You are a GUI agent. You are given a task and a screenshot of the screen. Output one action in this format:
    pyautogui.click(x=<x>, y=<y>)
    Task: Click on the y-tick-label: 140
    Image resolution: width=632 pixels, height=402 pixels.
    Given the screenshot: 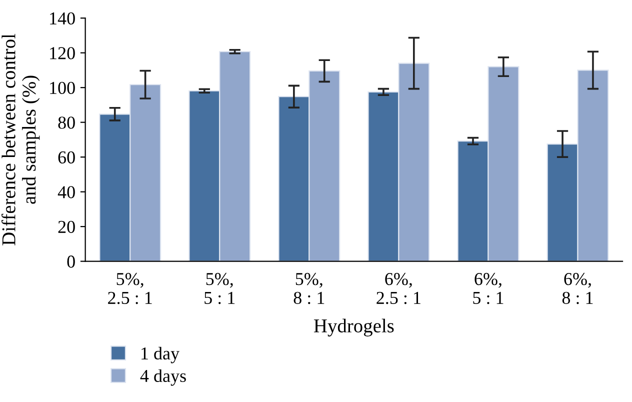 What is the action you would take?
    pyautogui.click(x=62, y=18)
    